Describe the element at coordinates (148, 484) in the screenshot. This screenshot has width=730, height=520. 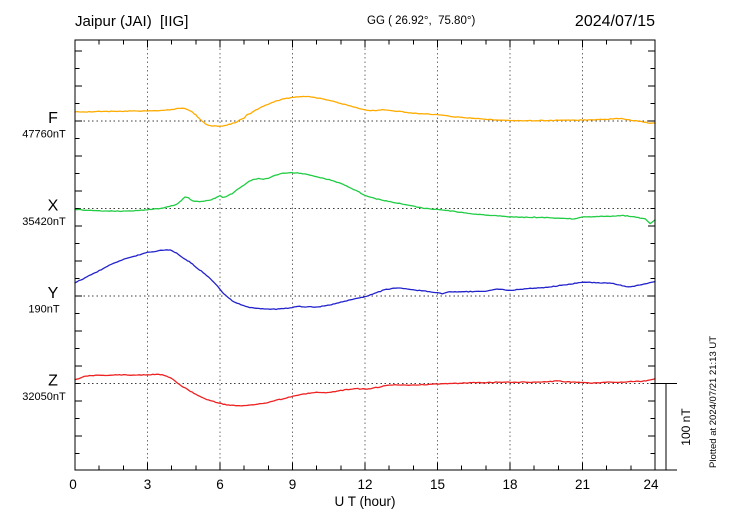
I see `x-tick-label-3: 3` at that location.